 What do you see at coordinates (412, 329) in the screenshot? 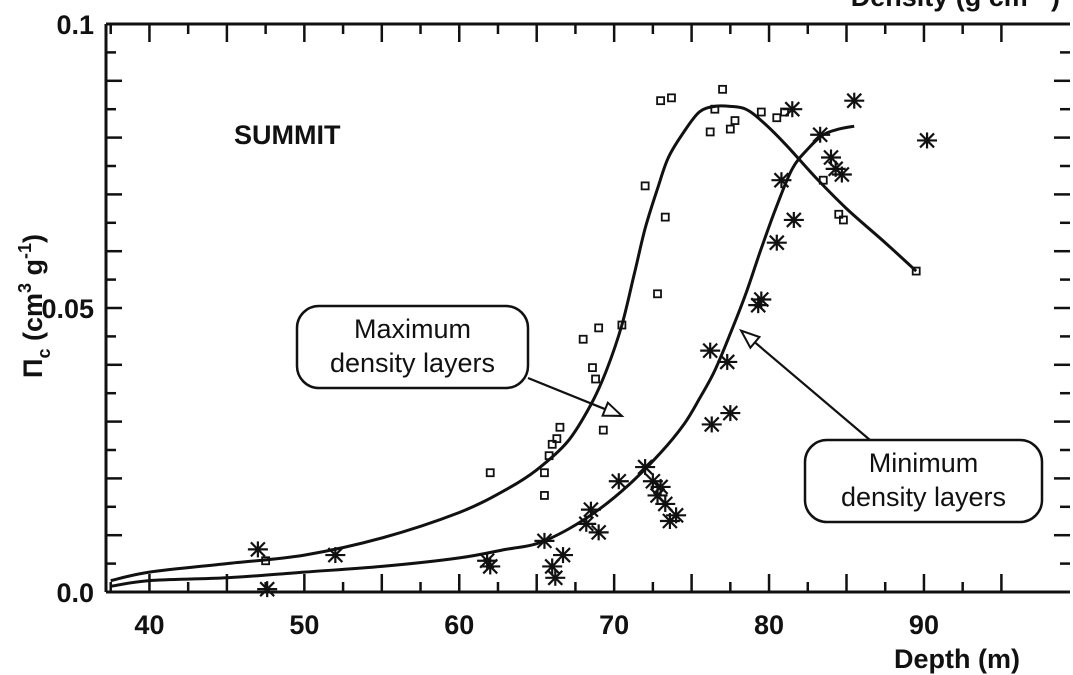
I see `callout-text-max: Maximum` at bounding box center [412, 329].